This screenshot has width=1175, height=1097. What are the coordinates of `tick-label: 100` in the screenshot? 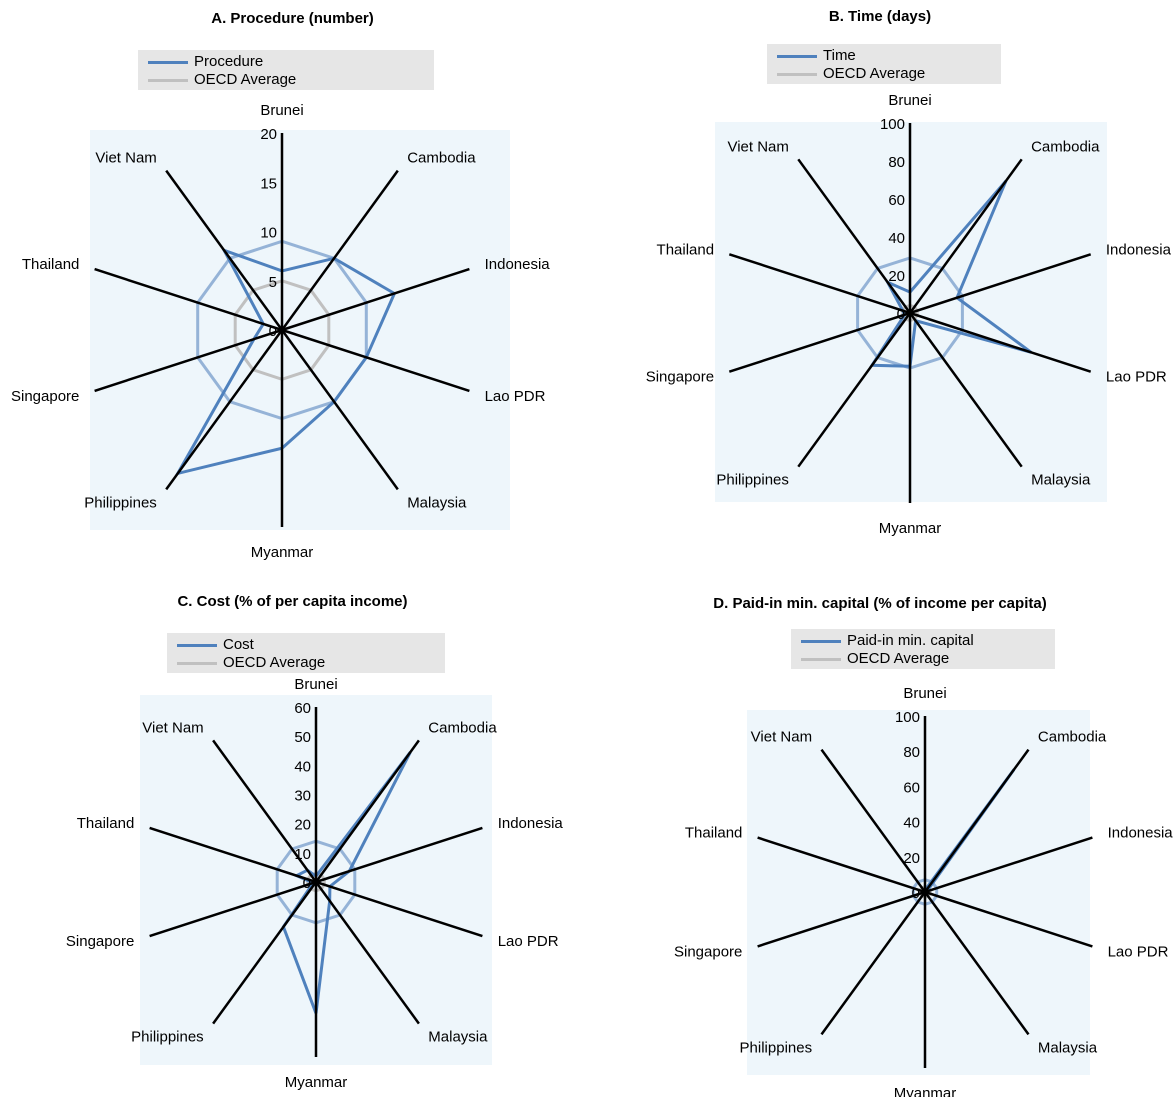 It's located at (907, 717).